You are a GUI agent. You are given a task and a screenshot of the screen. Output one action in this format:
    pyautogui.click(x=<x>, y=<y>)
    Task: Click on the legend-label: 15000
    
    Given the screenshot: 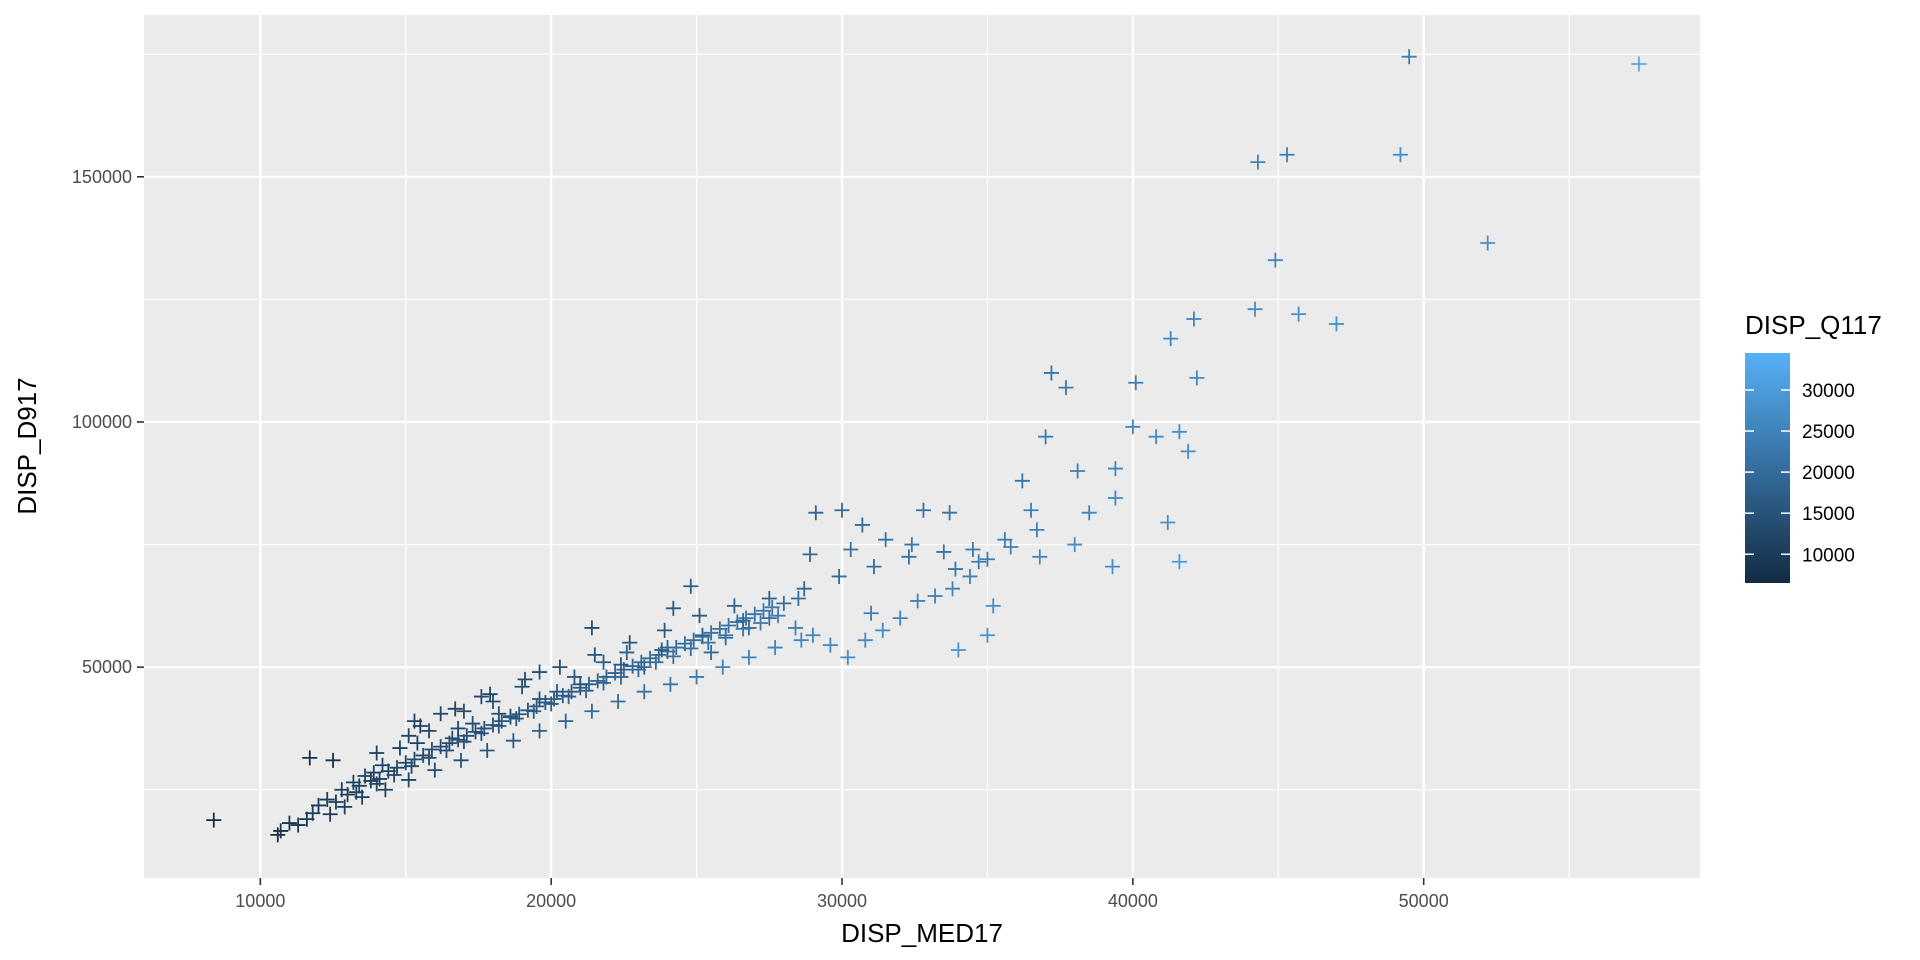 What is the action you would take?
    pyautogui.click(x=1828, y=514)
    